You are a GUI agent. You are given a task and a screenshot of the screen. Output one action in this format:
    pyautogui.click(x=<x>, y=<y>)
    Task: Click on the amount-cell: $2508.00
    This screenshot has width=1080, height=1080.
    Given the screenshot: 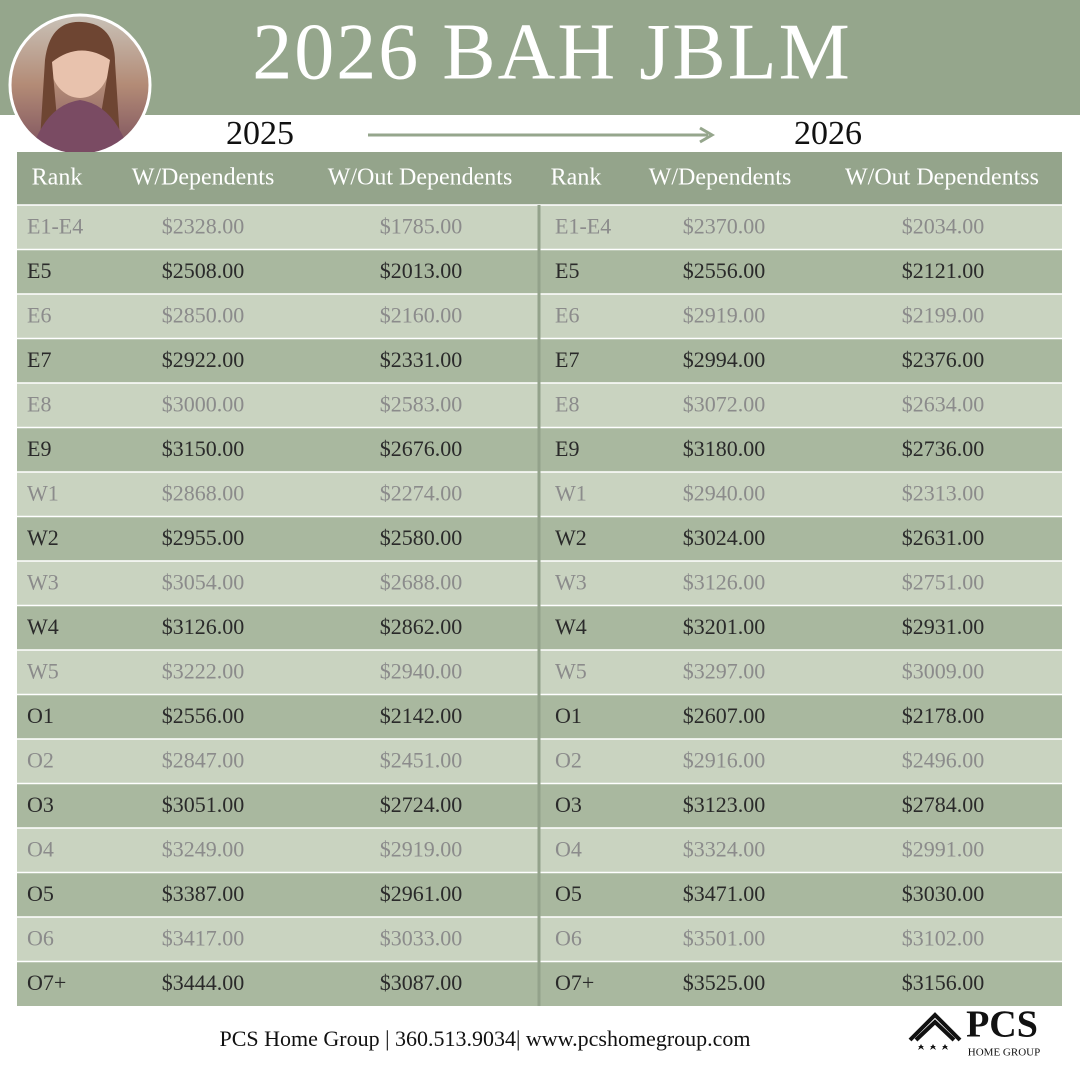 What is the action you would take?
    pyautogui.click(x=203, y=270)
    